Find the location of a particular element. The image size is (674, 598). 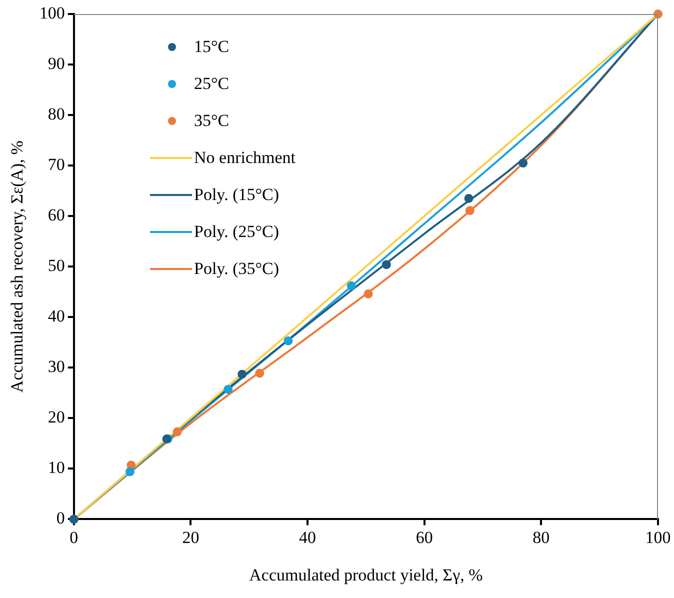

y-tick-label: 60 is located at coordinates (56, 215).